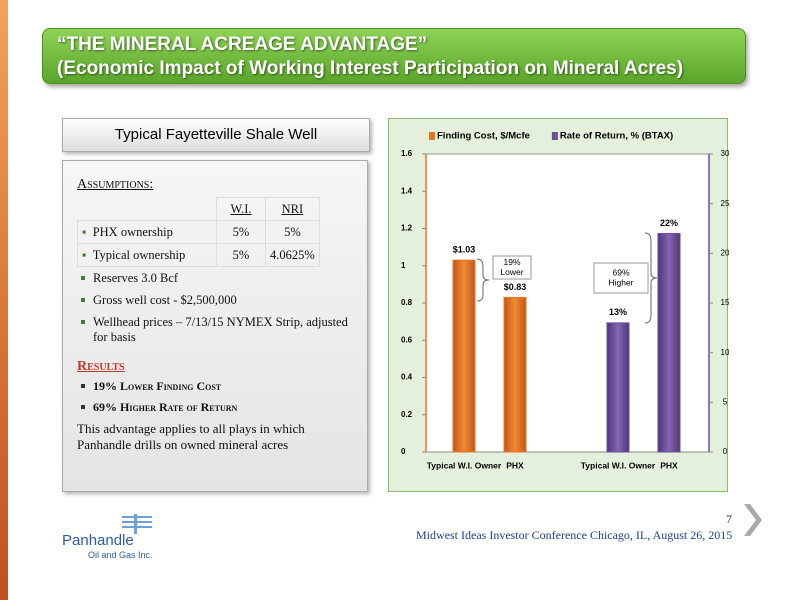  I want to click on y2-tick-label: 0, so click(725, 451).